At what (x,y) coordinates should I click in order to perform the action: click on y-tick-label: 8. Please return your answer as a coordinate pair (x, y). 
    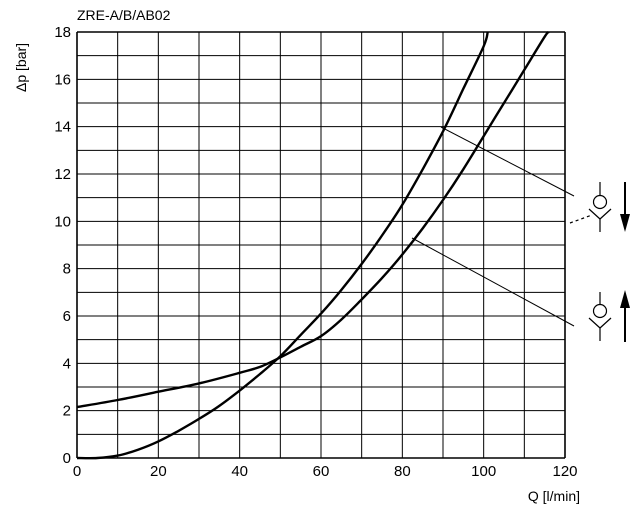
    Looking at the image, I should click on (67, 269).